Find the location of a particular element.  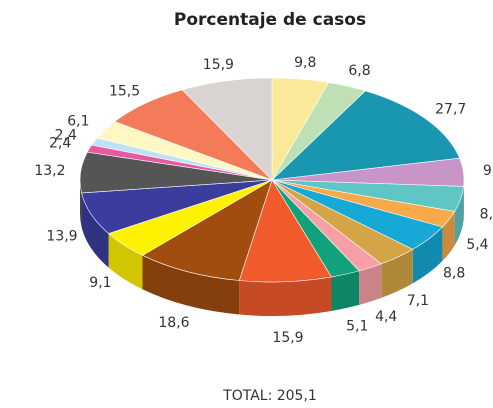

data-label: 5,1 is located at coordinates (357, 327).